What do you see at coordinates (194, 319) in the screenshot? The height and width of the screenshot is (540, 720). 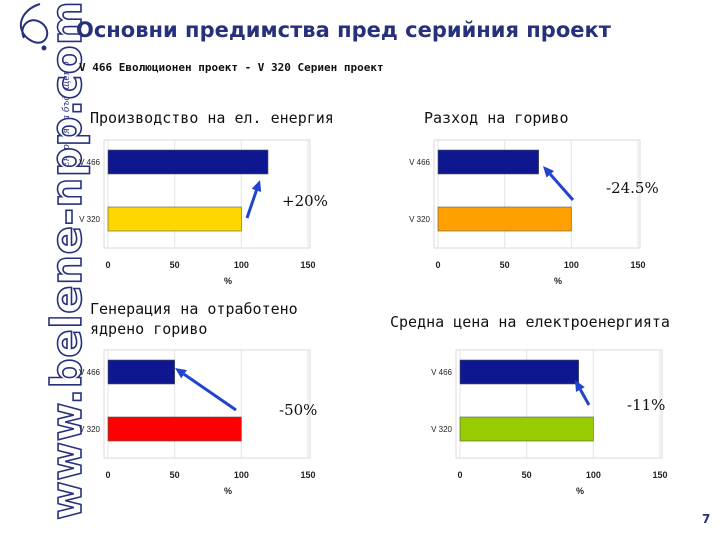 I see `heading-spent-fuel-generation: Генерация на отработено ядрено гориво` at bounding box center [194, 319].